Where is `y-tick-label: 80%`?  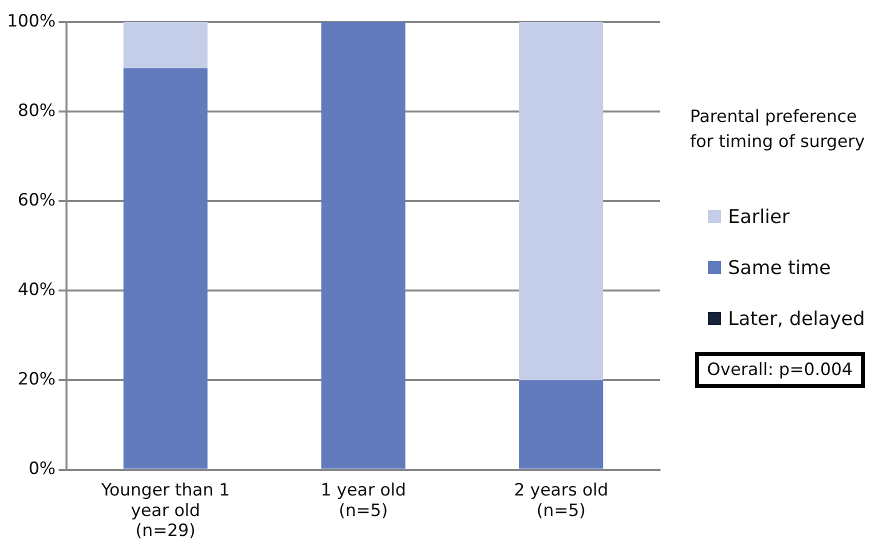
y-tick-label: 80% is located at coordinates (37, 110).